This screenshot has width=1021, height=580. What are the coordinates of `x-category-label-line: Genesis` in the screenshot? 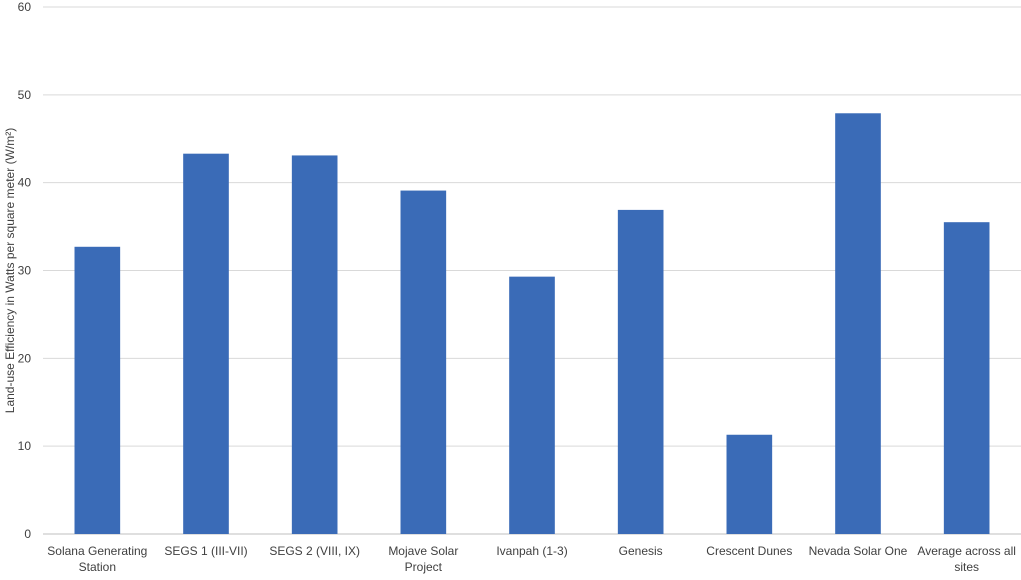 It's located at (641, 551).